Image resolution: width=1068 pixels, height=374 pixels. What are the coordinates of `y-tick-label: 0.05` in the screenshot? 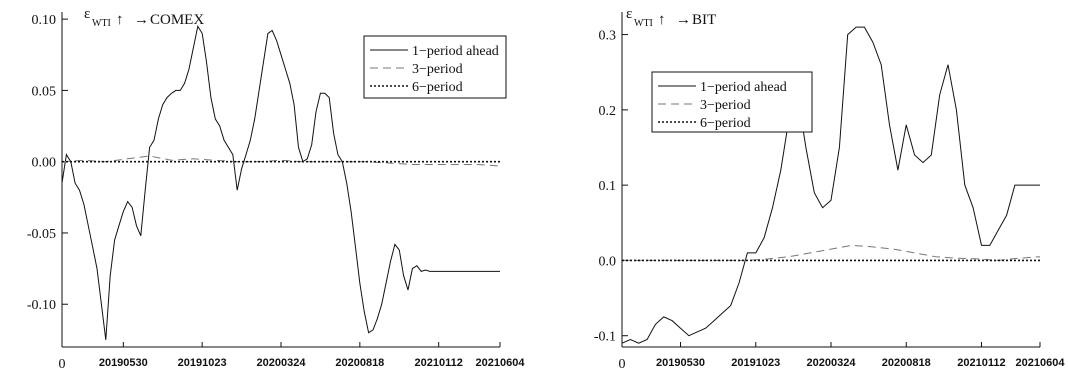 It's located at (44, 91).